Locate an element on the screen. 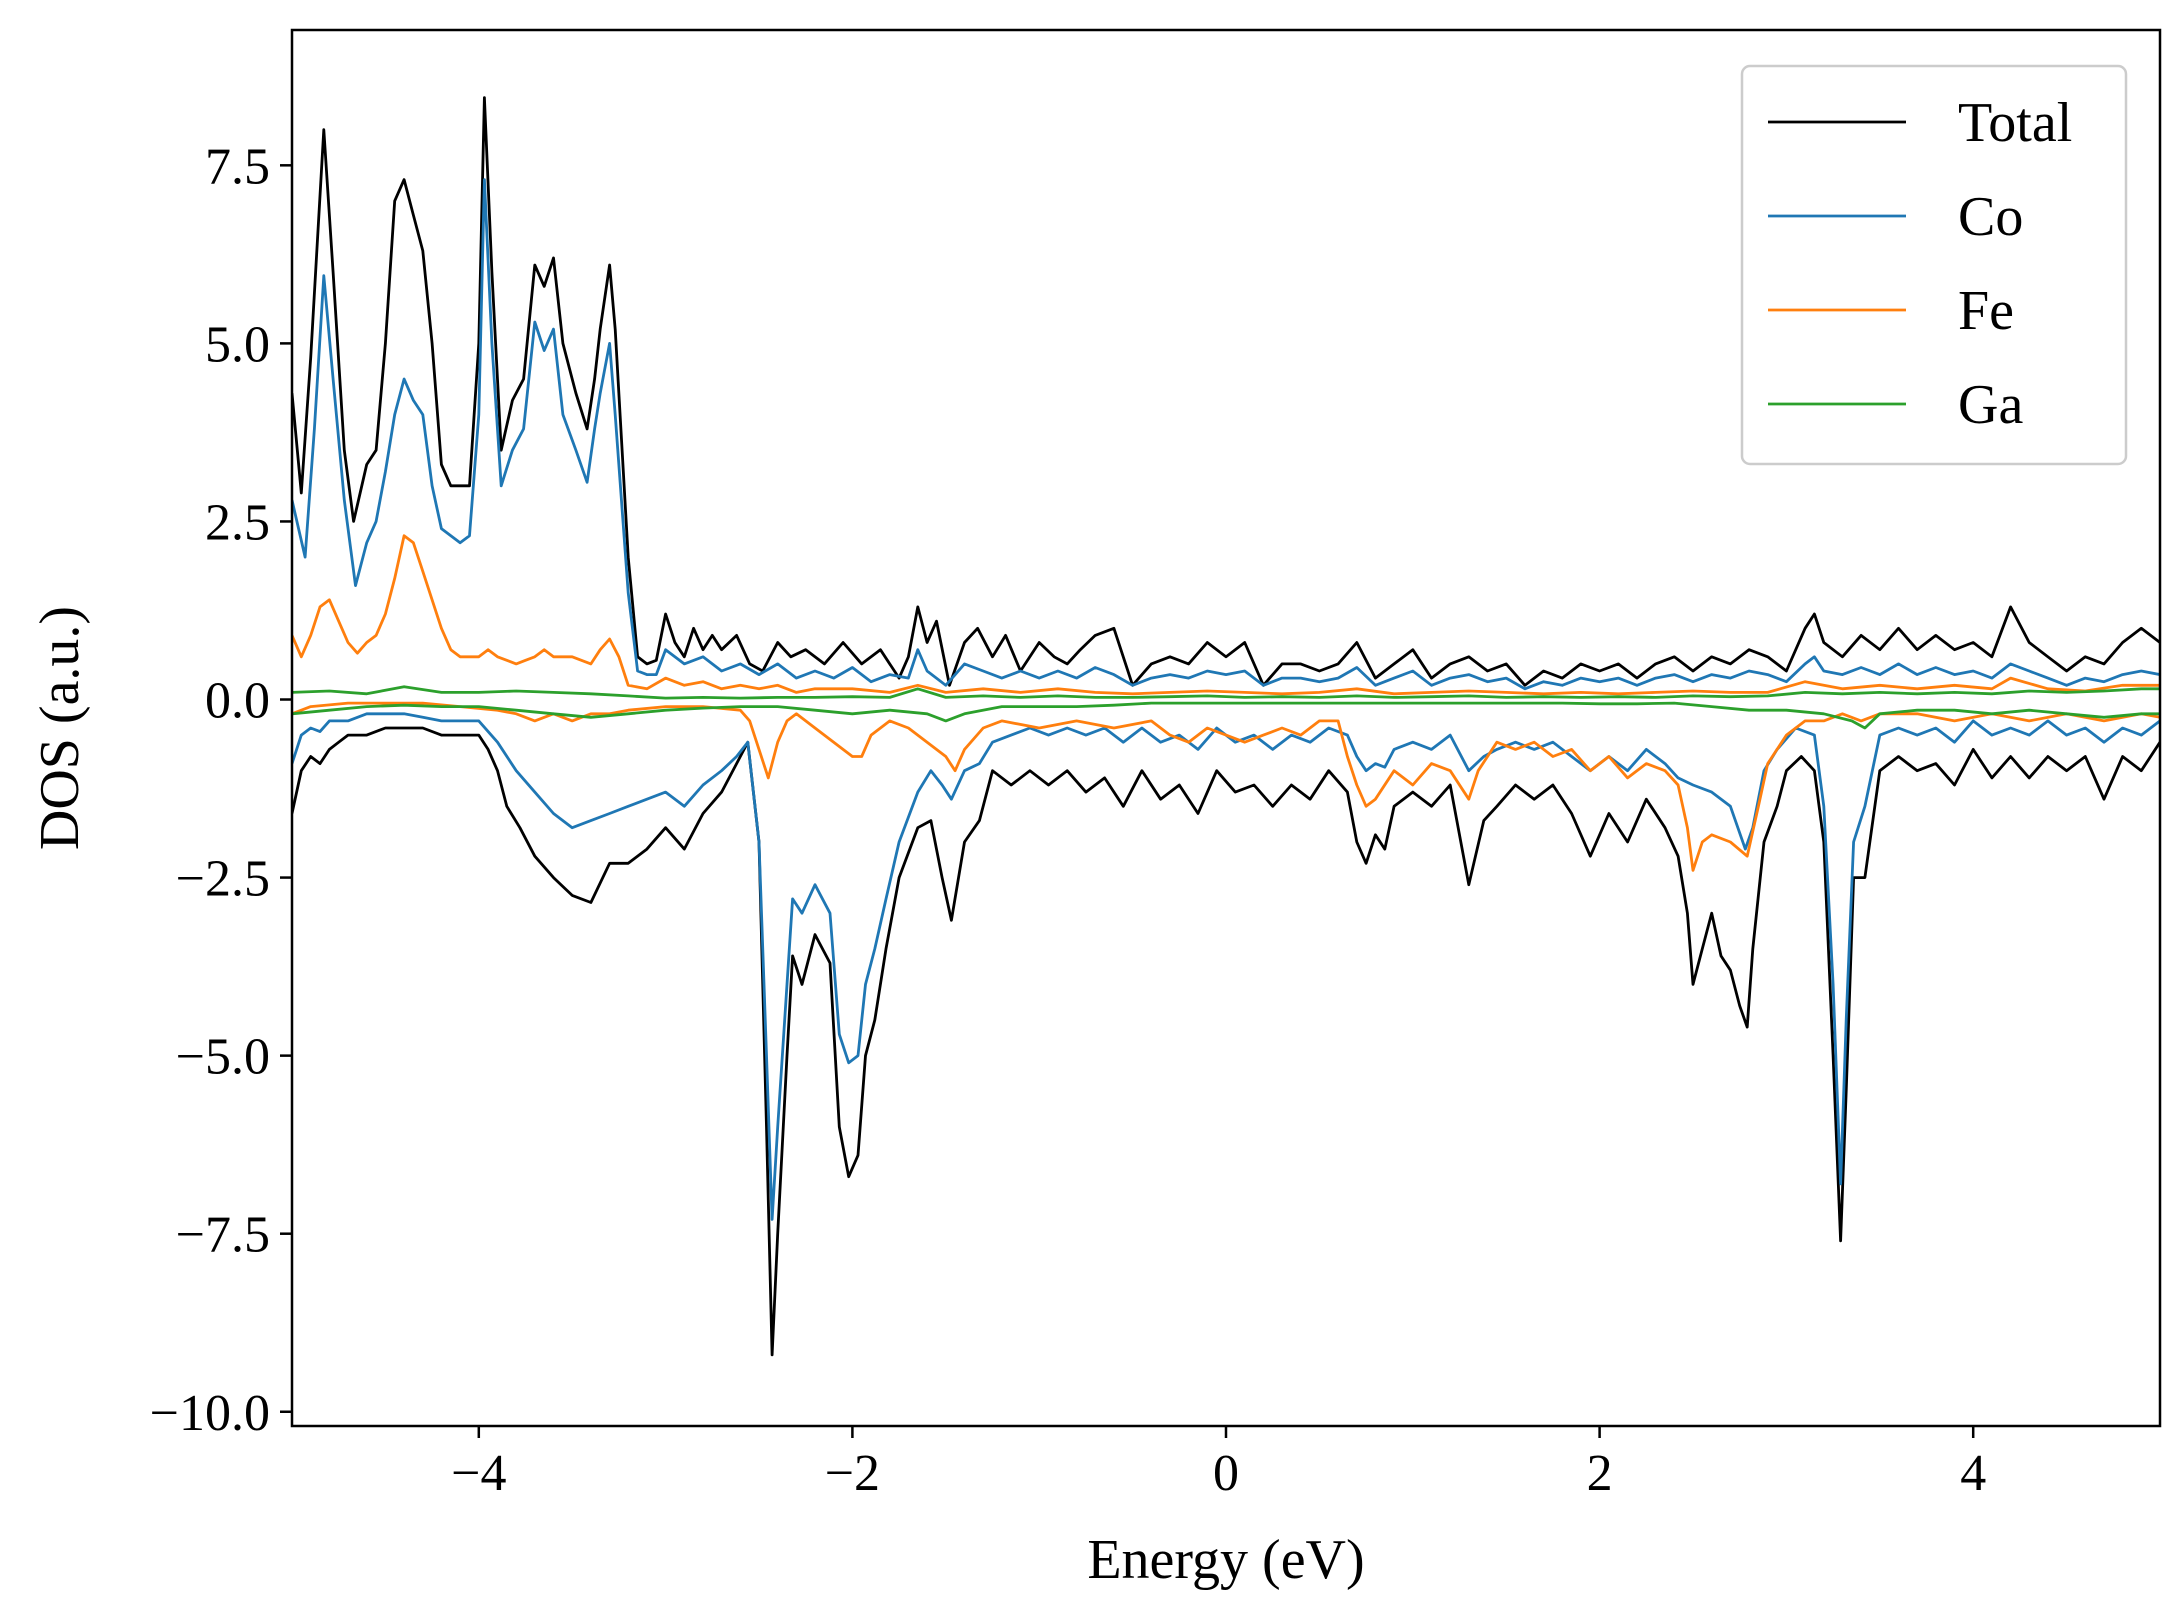 This screenshot has height=1617, width=2184. y-tick-label: 5.0 is located at coordinates (237, 344).